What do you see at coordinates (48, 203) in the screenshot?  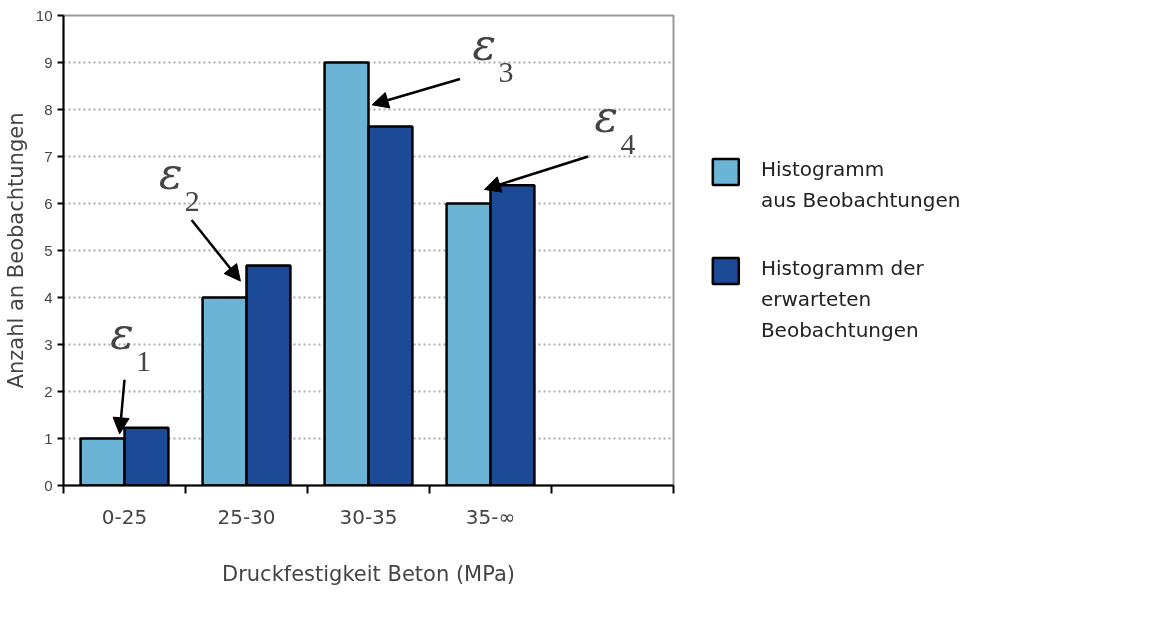 I see `y-tick-label: 6` at bounding box center [48, 203].